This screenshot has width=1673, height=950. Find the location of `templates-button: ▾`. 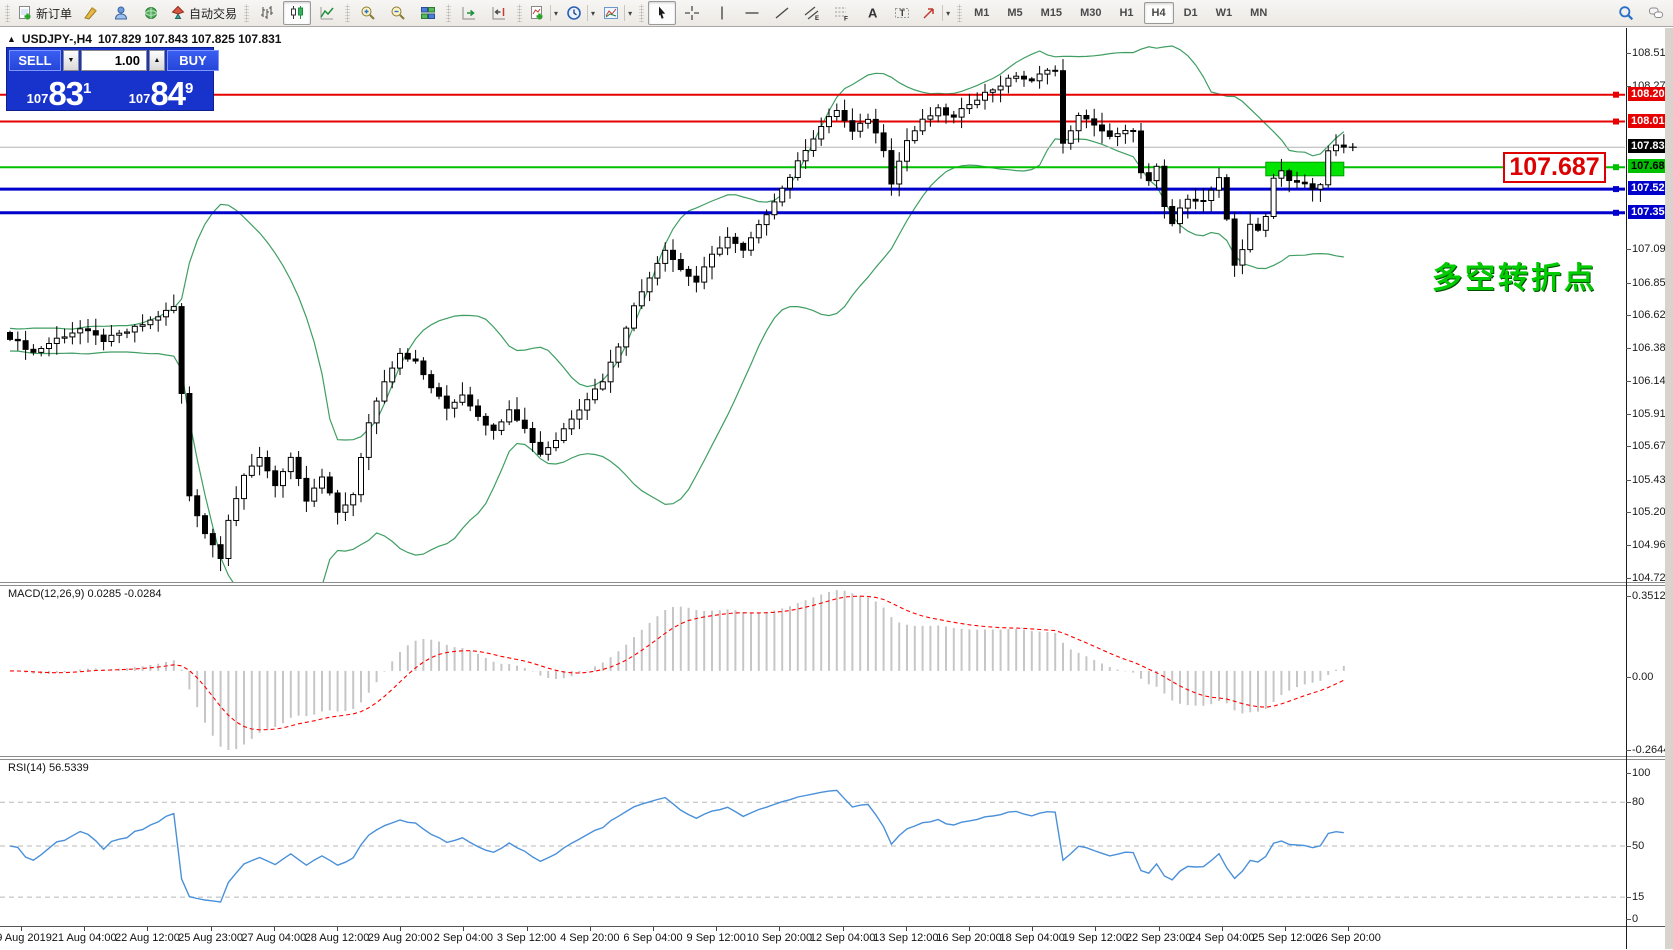

templates-button: ▾ is located at coordinates (617, 13).